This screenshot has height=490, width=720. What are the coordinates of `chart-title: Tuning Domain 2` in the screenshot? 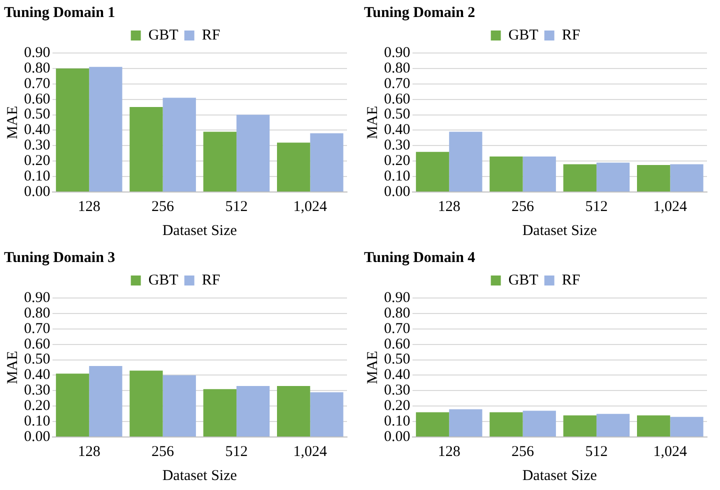 It's located at (420, 12).